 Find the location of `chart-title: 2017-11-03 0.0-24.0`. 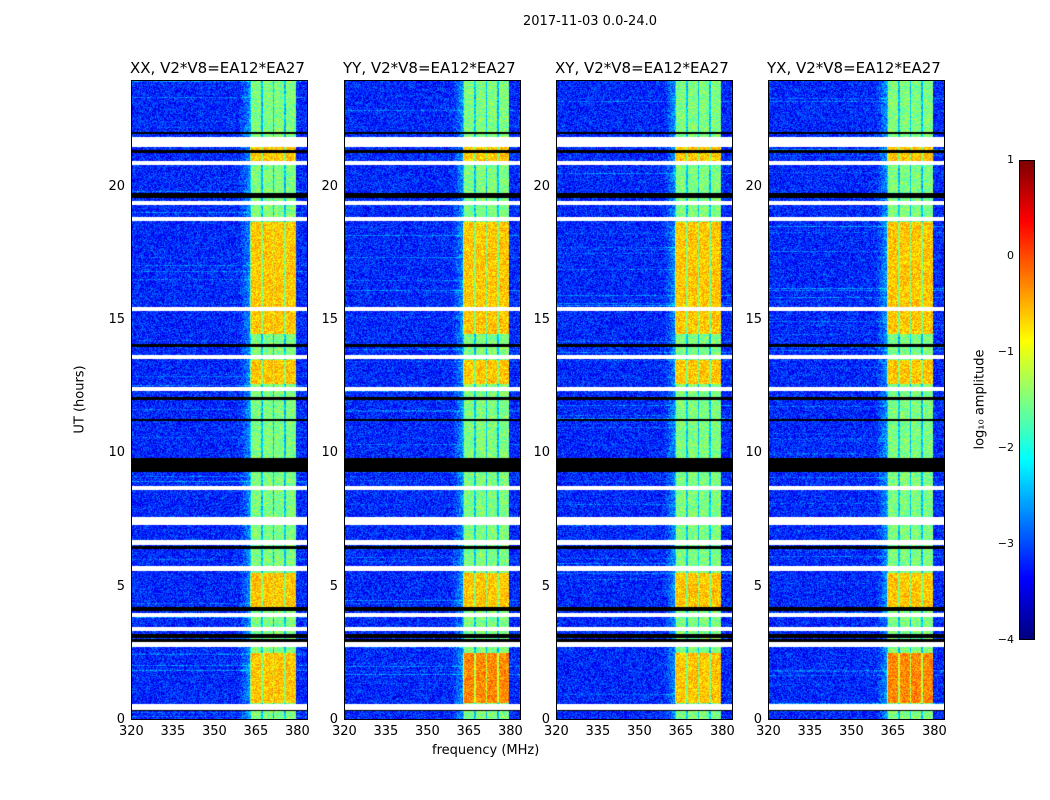

chart-title: 2017-11-03 0.0-24.0 is located at coordinates (590, 21).